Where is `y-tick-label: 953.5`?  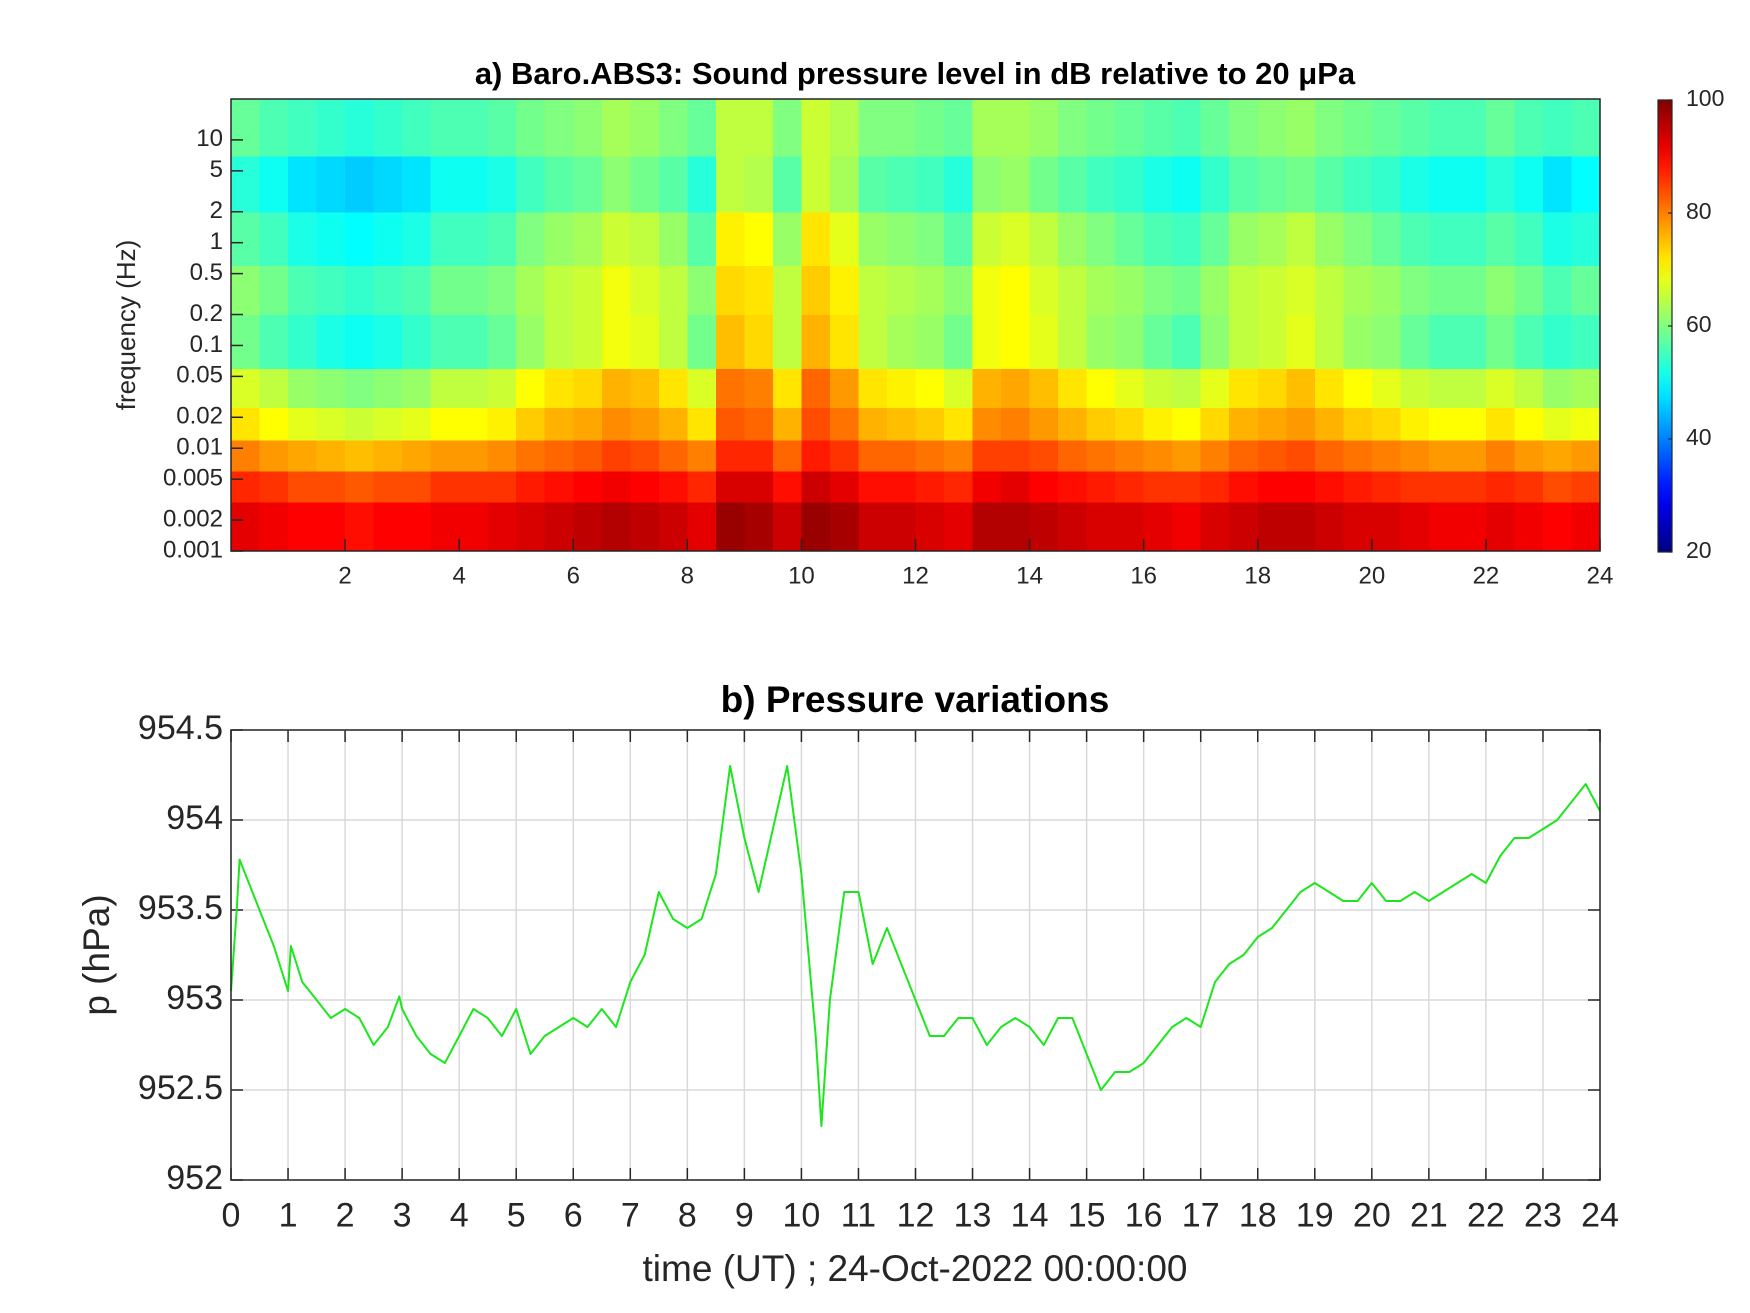
y-tick-label: 953.5 is located at coordinates (180, 908).